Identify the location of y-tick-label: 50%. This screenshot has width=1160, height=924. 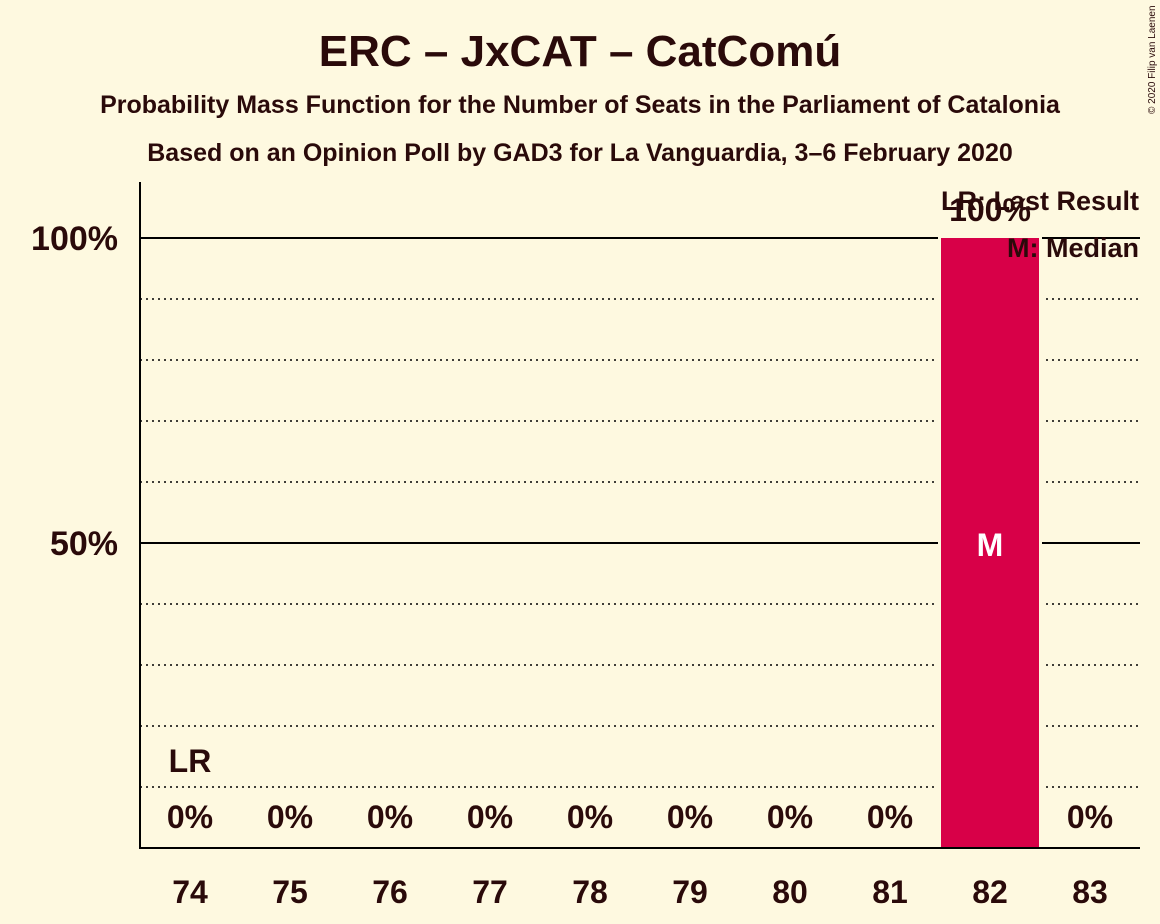
(84, 544).